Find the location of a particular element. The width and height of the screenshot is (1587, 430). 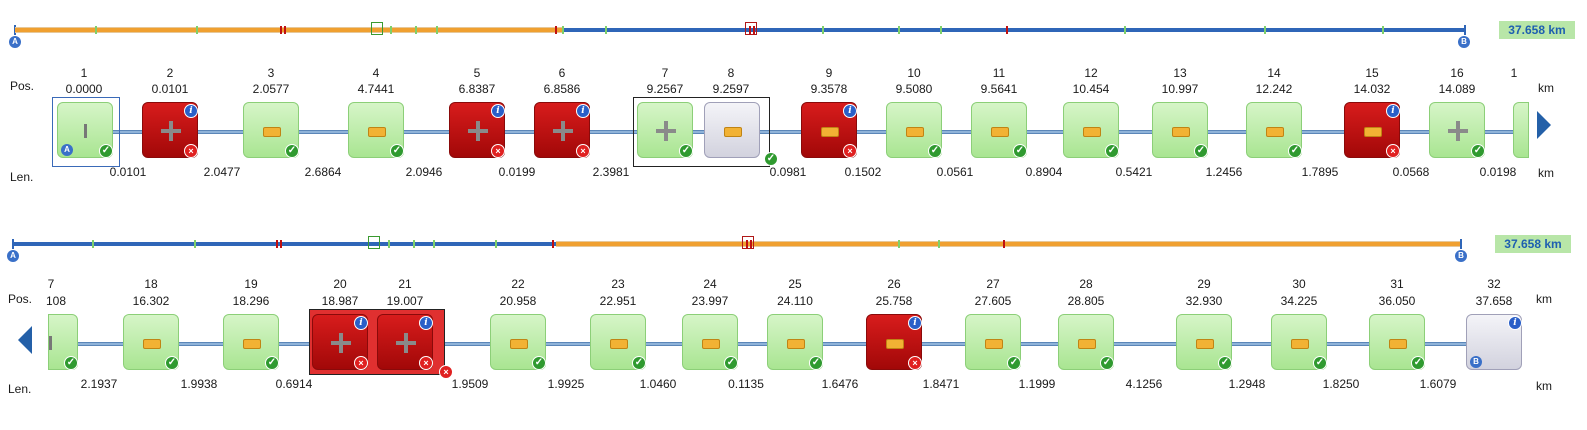

waypoint-node-2: i × is located at coordinates (170, 130).